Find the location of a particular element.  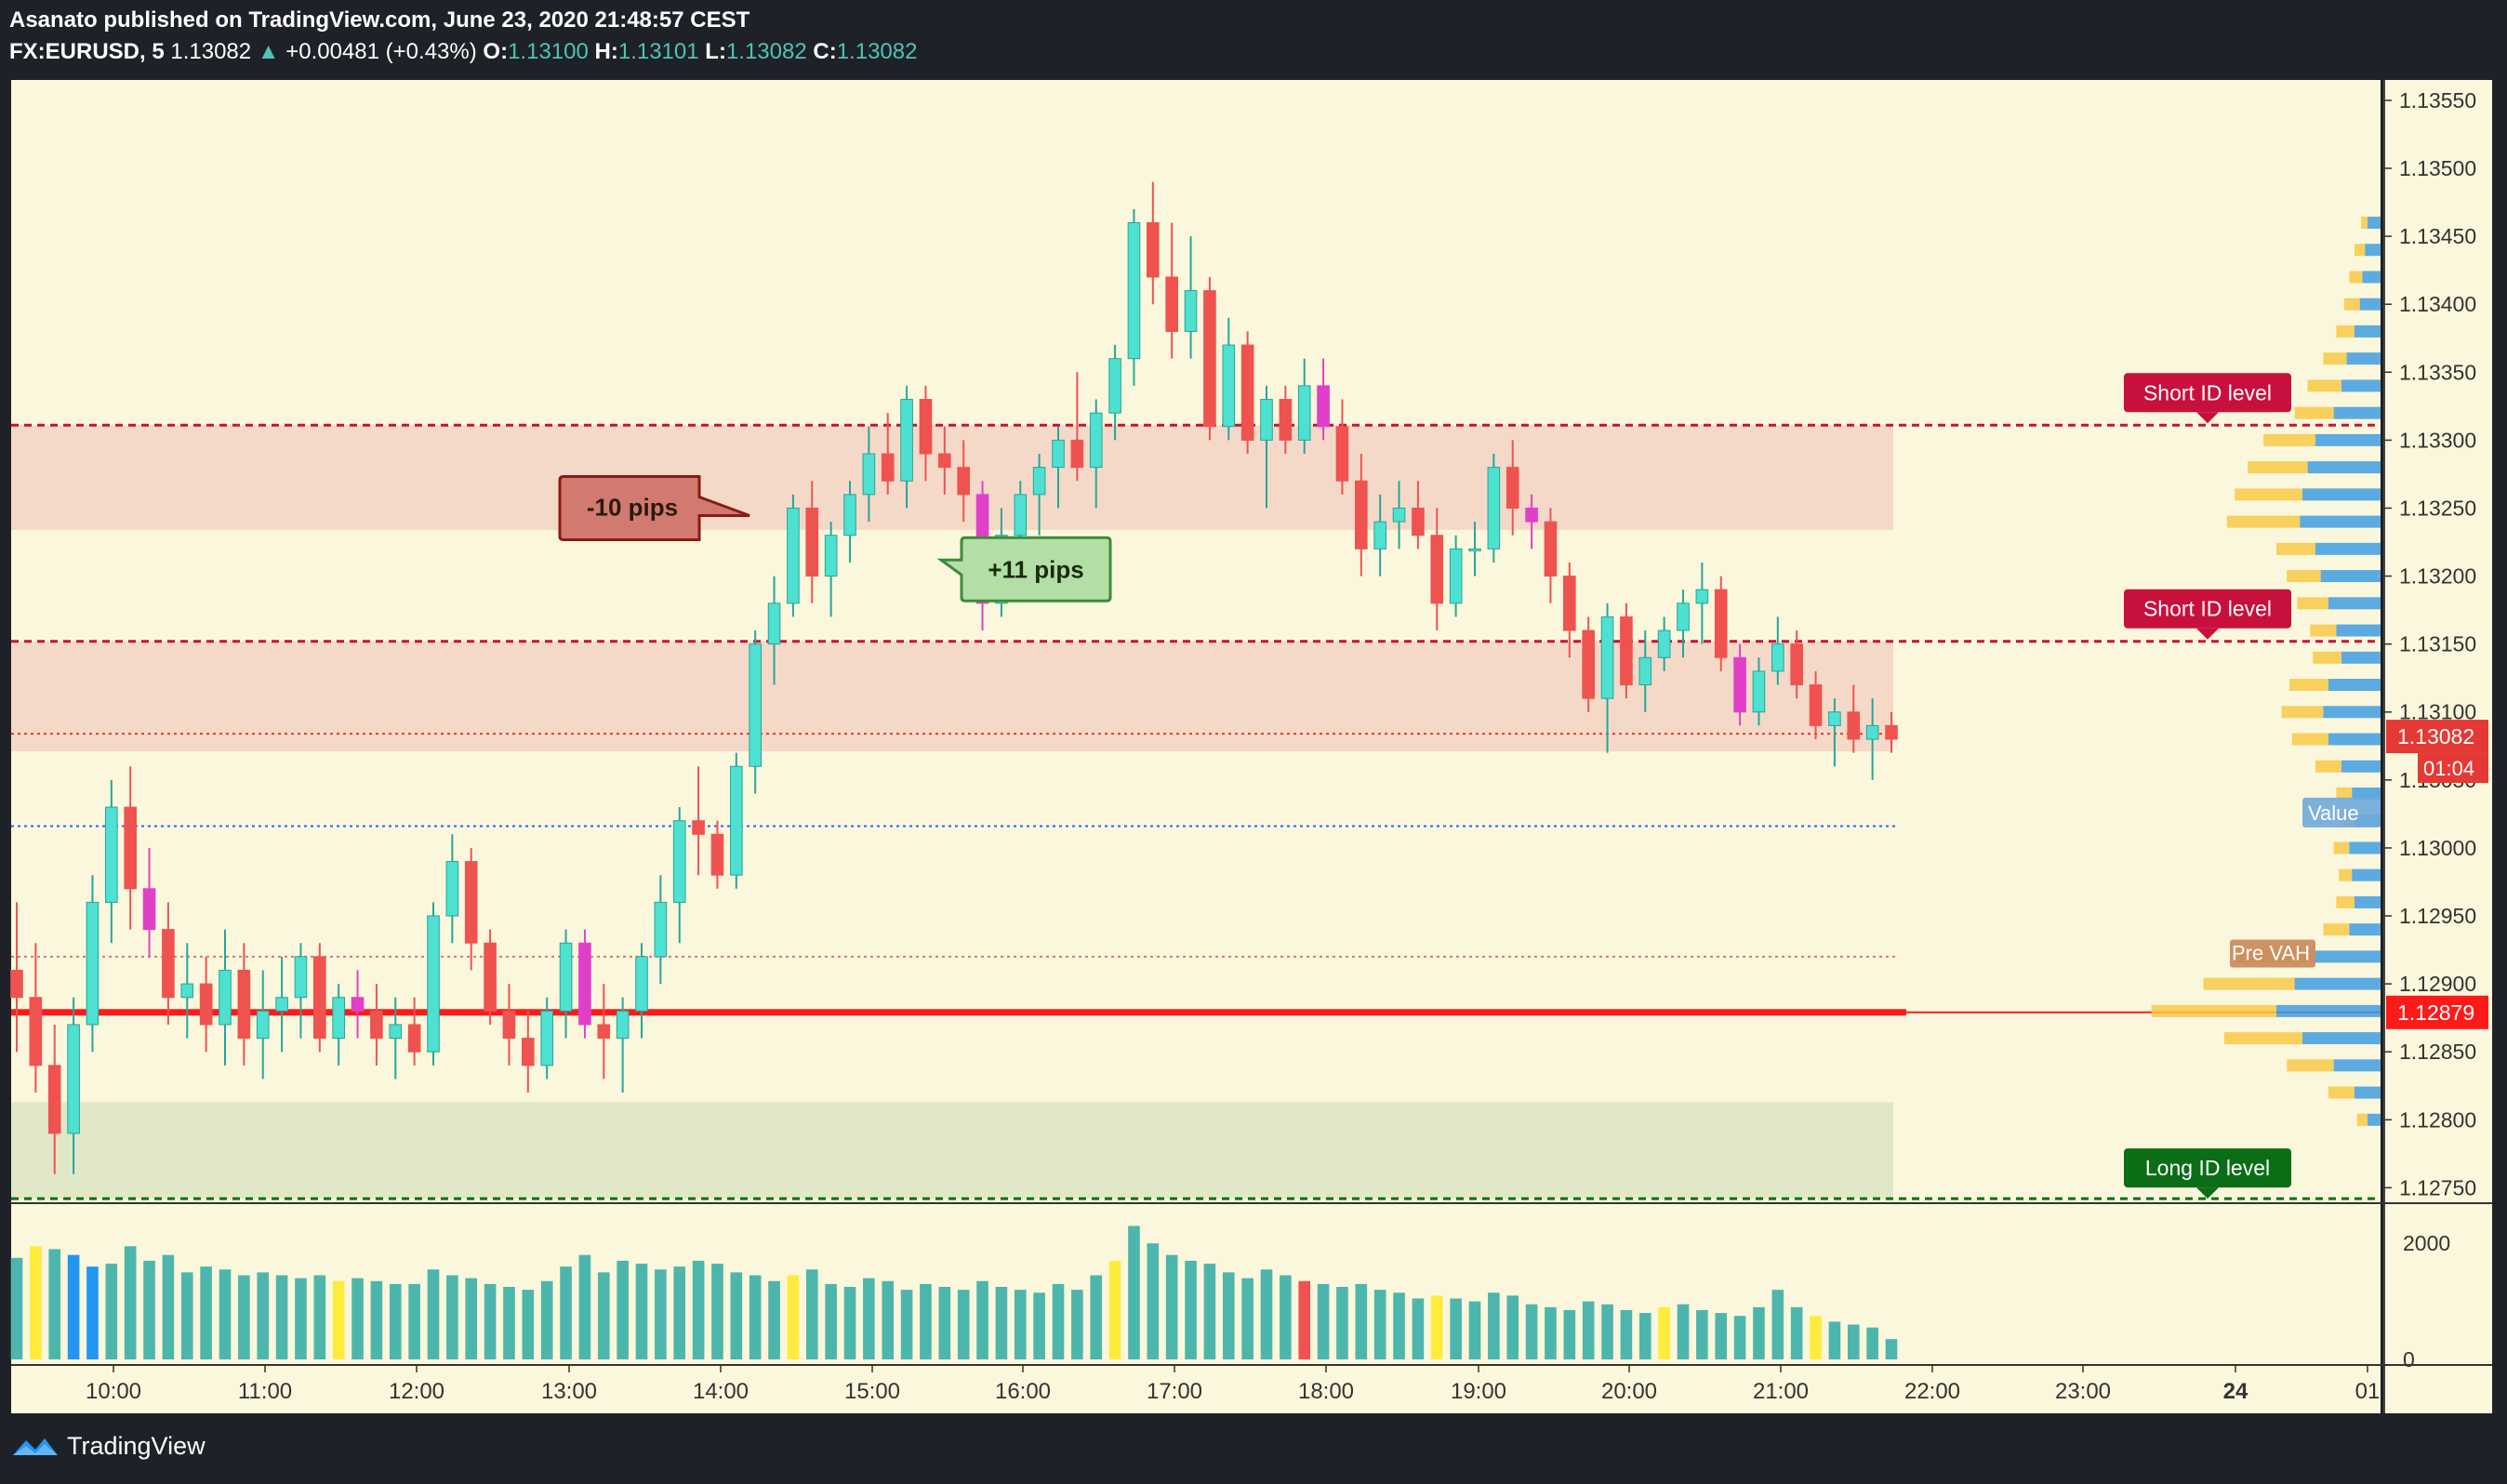

minus-pips-callout is located at coordinates (654, 507).